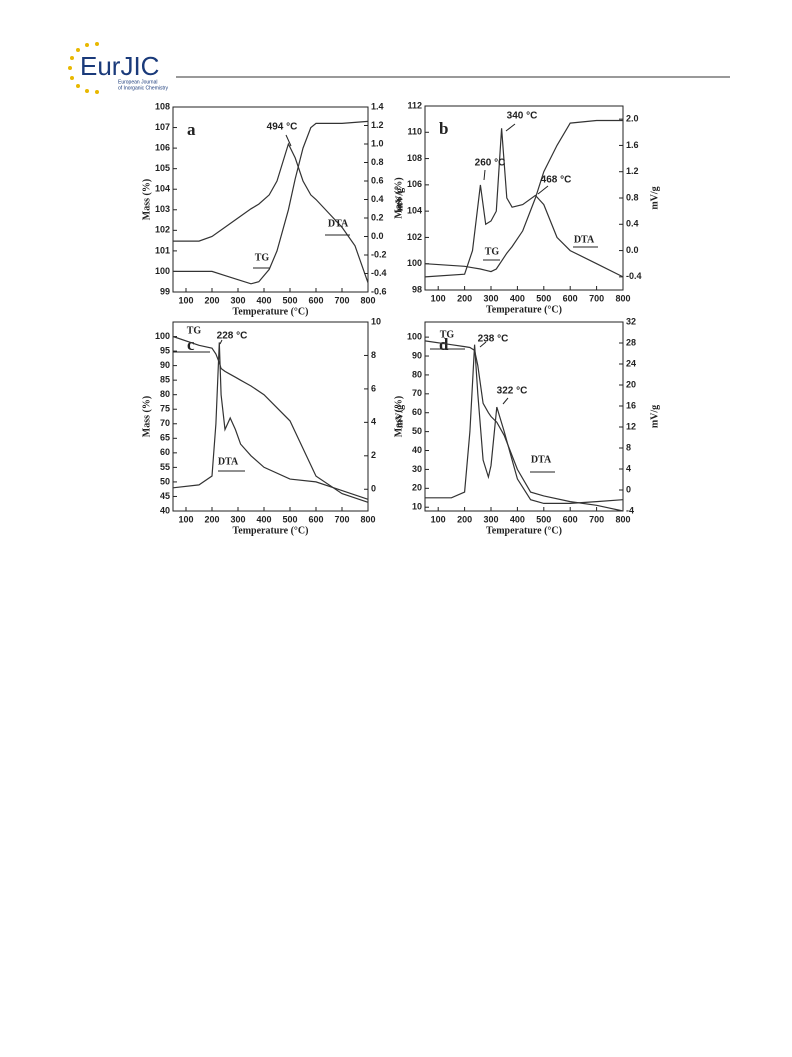 This screenshot has width=792, height=1057. I want to click on y-tick-label: 30, so click(417, 469).